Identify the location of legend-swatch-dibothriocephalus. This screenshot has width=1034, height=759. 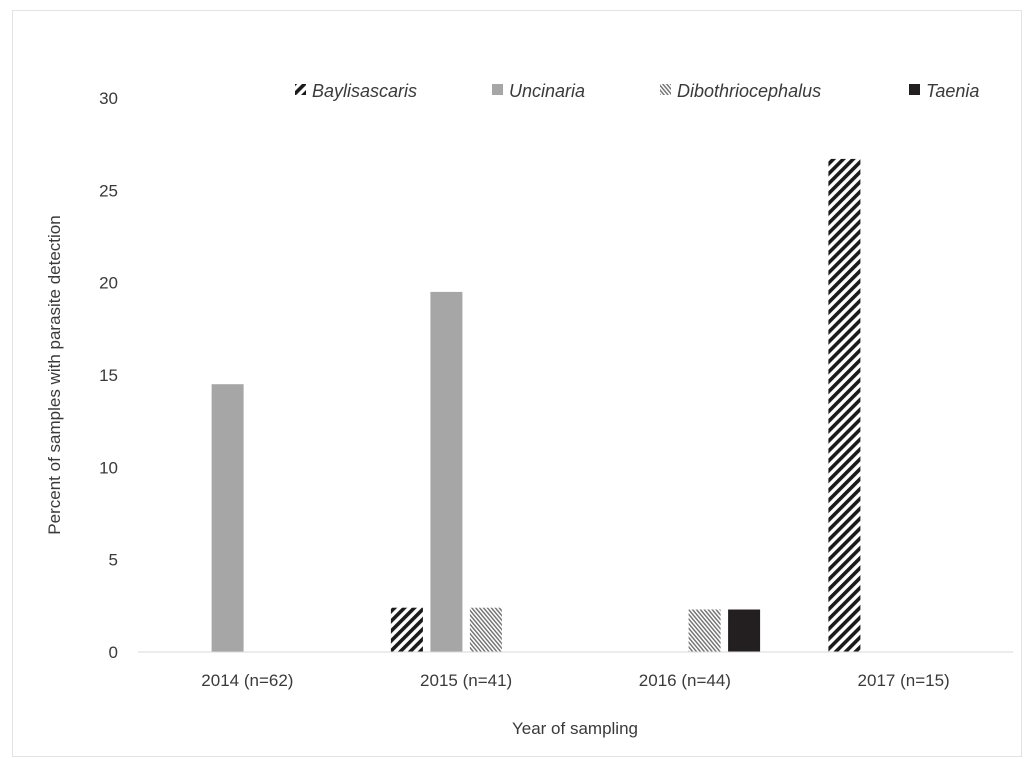
(665, 89).